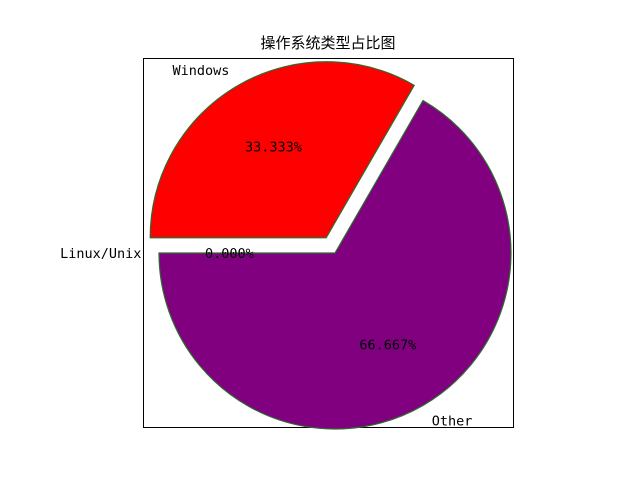  What do you see at coordinates (327, 43) in the screenshot?
I see `chart-title: 操作系统类型占比图` at bounding box center [327, 43].